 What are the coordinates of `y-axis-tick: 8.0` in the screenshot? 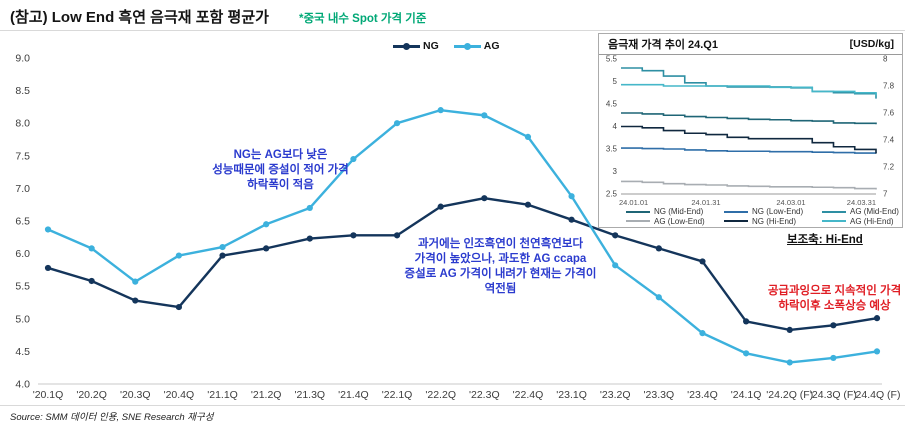 It's located at (22, 124).